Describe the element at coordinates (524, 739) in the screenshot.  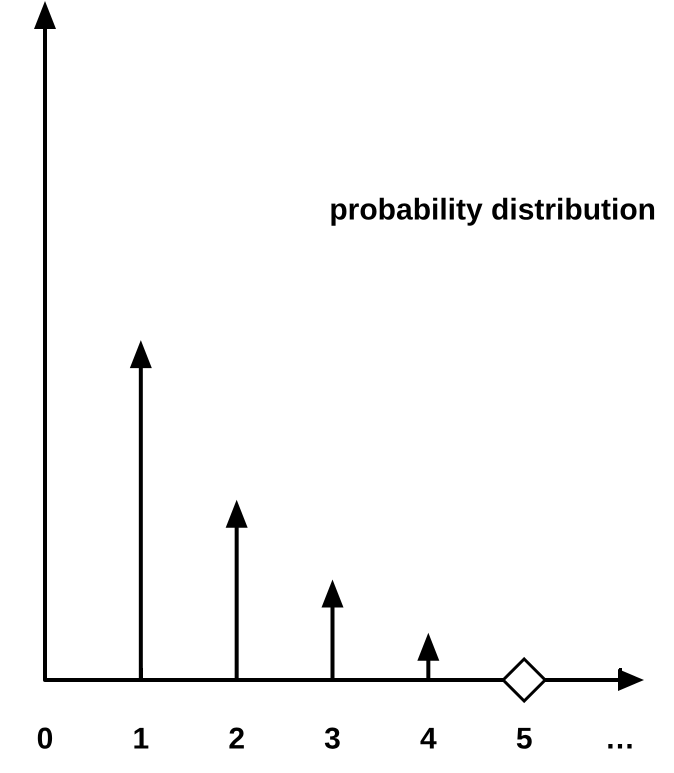
I see `x-tick-label: 5` at that location.